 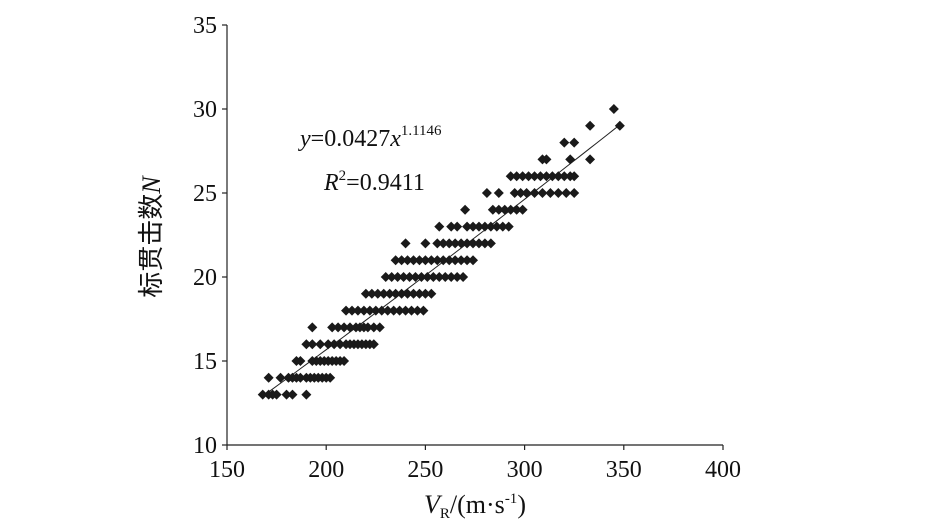 What do you see at coordinates (205, 446) in the screenshot?
I see `y-tick-label: 10` at bounding box center [205, 446].